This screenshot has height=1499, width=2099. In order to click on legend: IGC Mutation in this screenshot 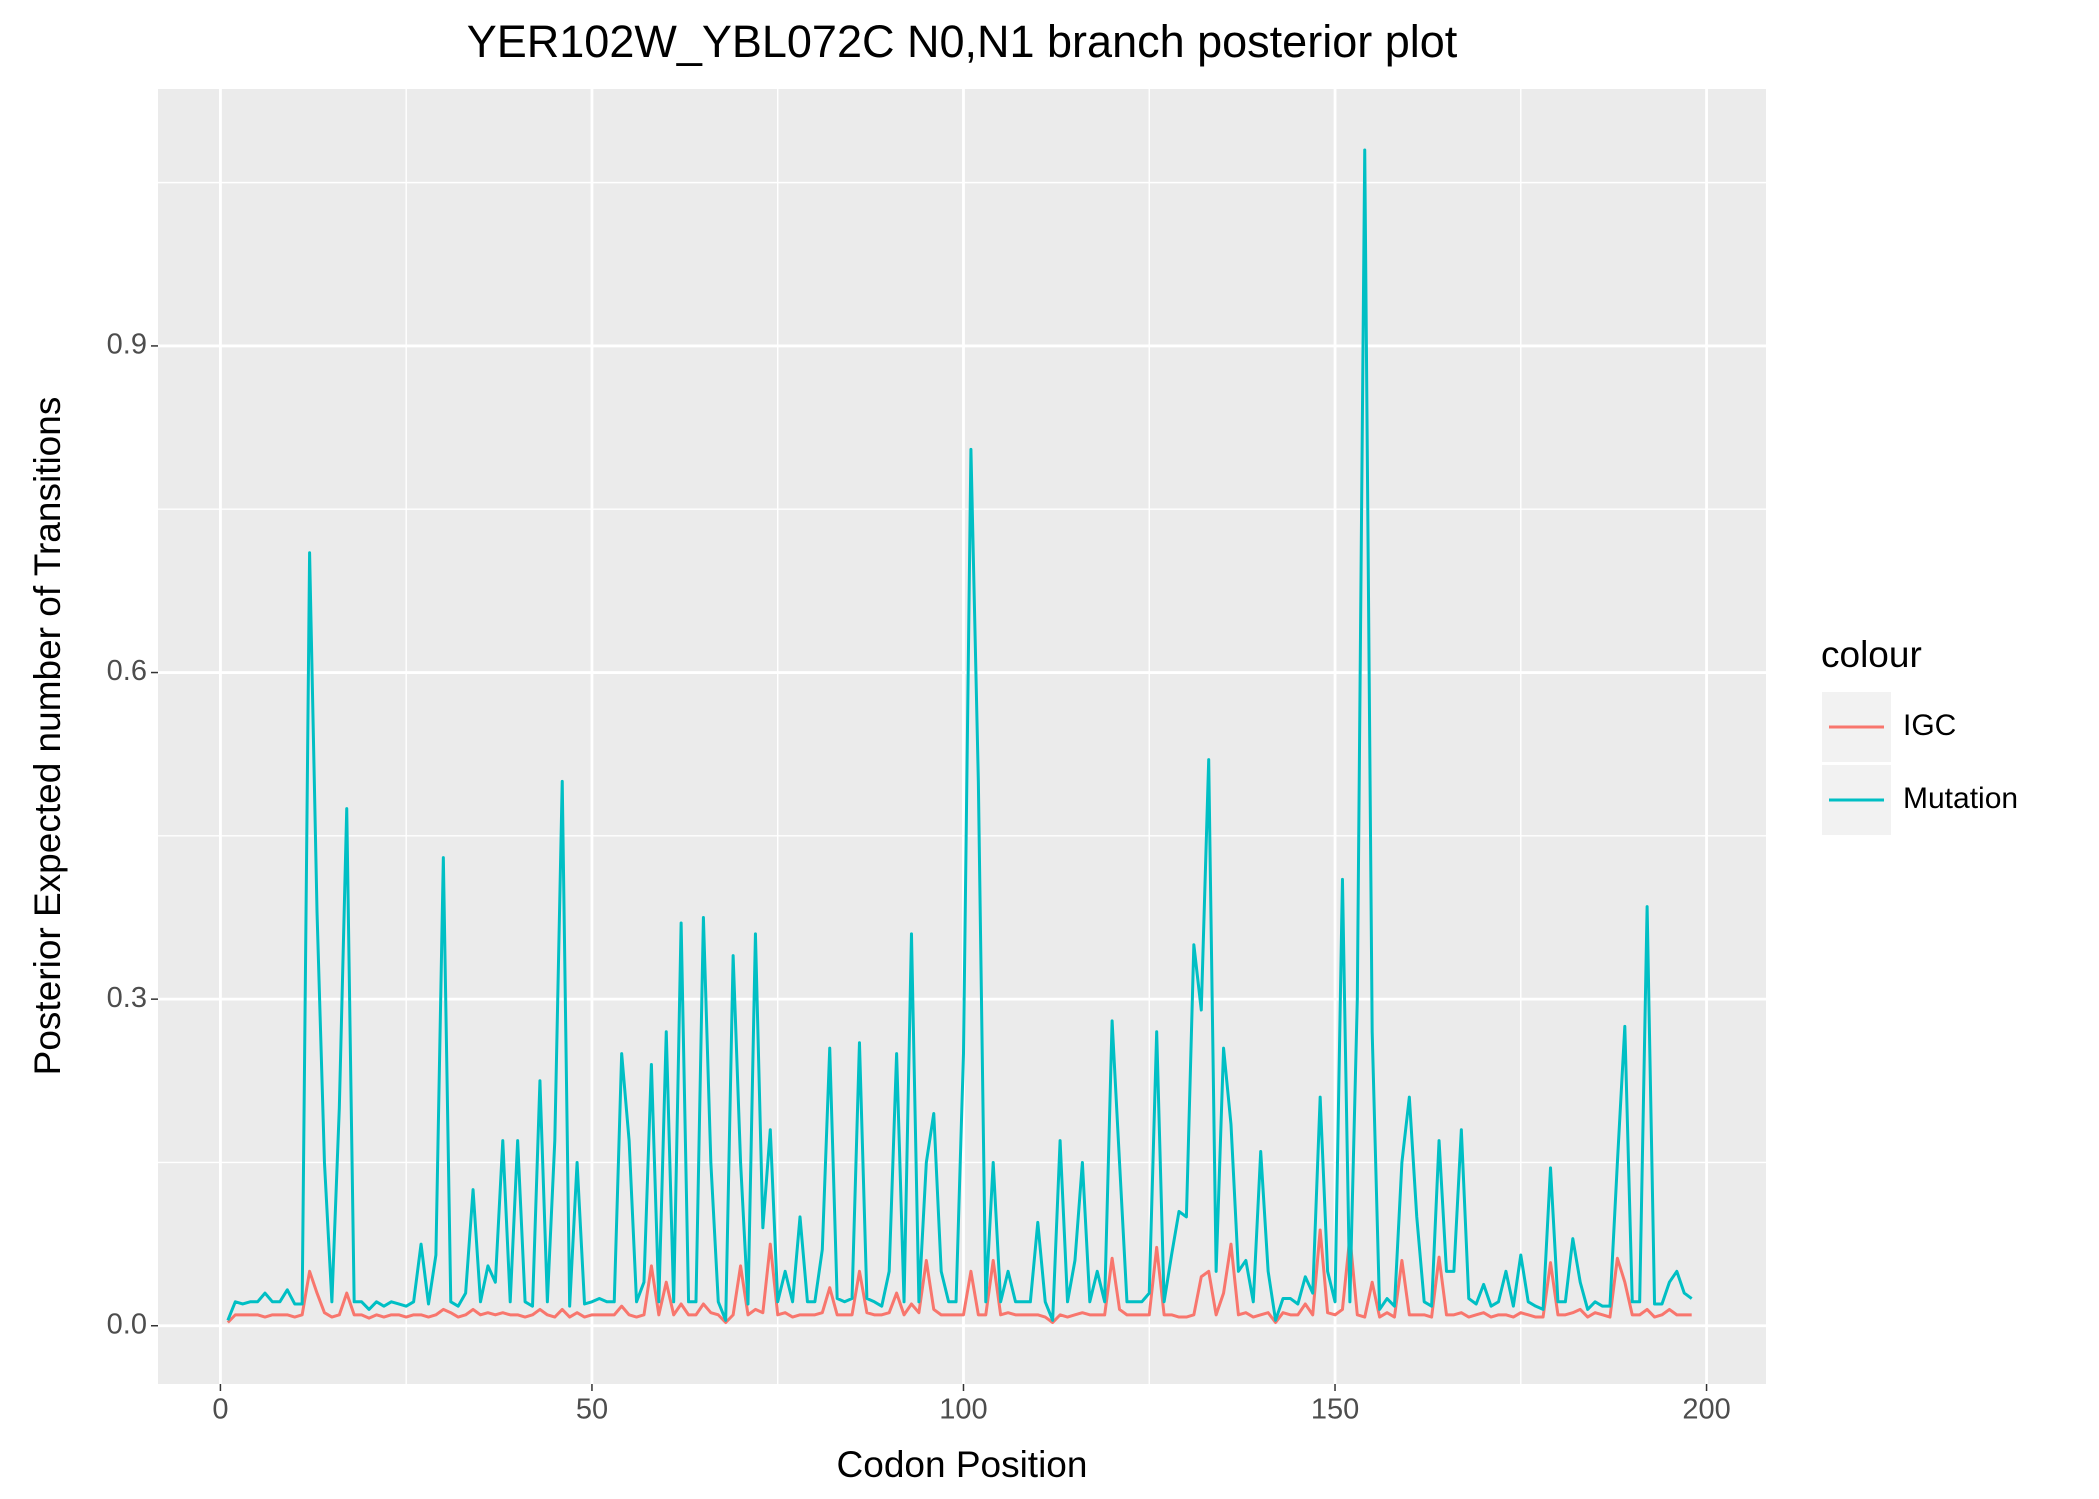, I will do `click(1920, 763)`.